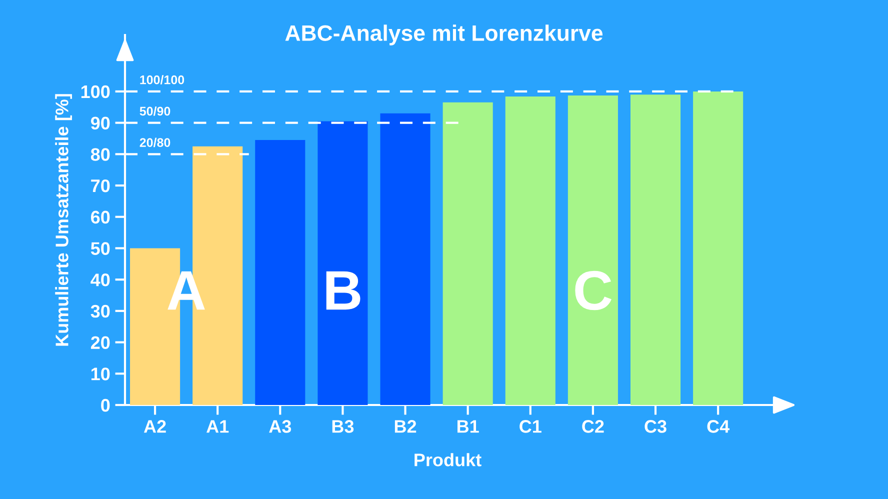 Image resolution: width=888 pixels, height=499 pixels. I want to click on x-tick-label: C4, so click(718, 426).